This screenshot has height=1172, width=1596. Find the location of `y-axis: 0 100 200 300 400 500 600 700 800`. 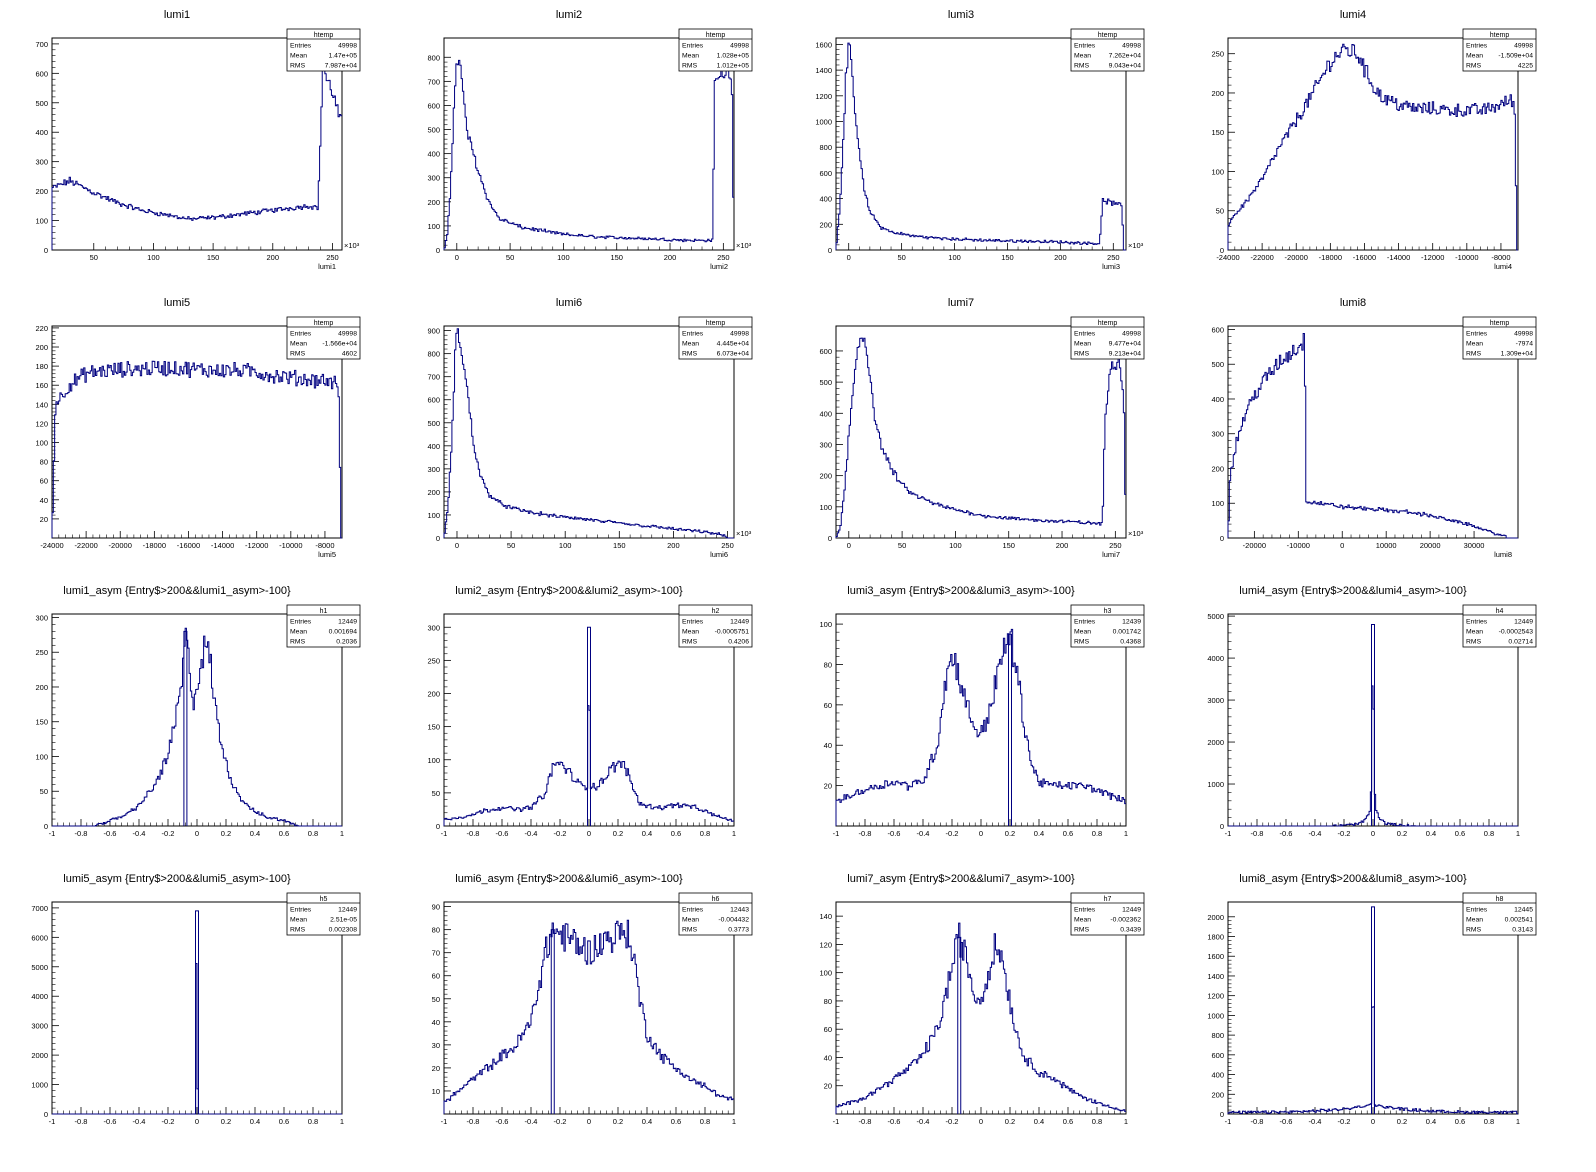

y-axis: 0 100 200 300 400 500 600 700 800 is located at coordinates (439, 154).